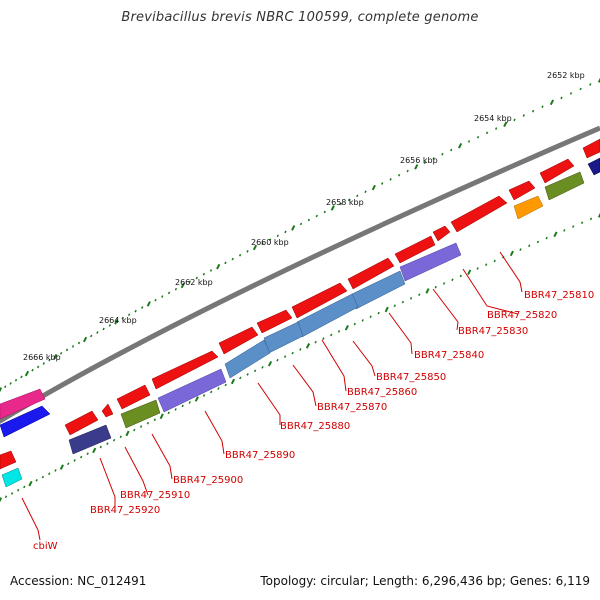 The height and width of the screenshot is (600, 600). What do you see at coordinates (566, 75) in the screenshot?
I see `kbp-label-2652: 2652 kbp` at bounding box center [566, 75].